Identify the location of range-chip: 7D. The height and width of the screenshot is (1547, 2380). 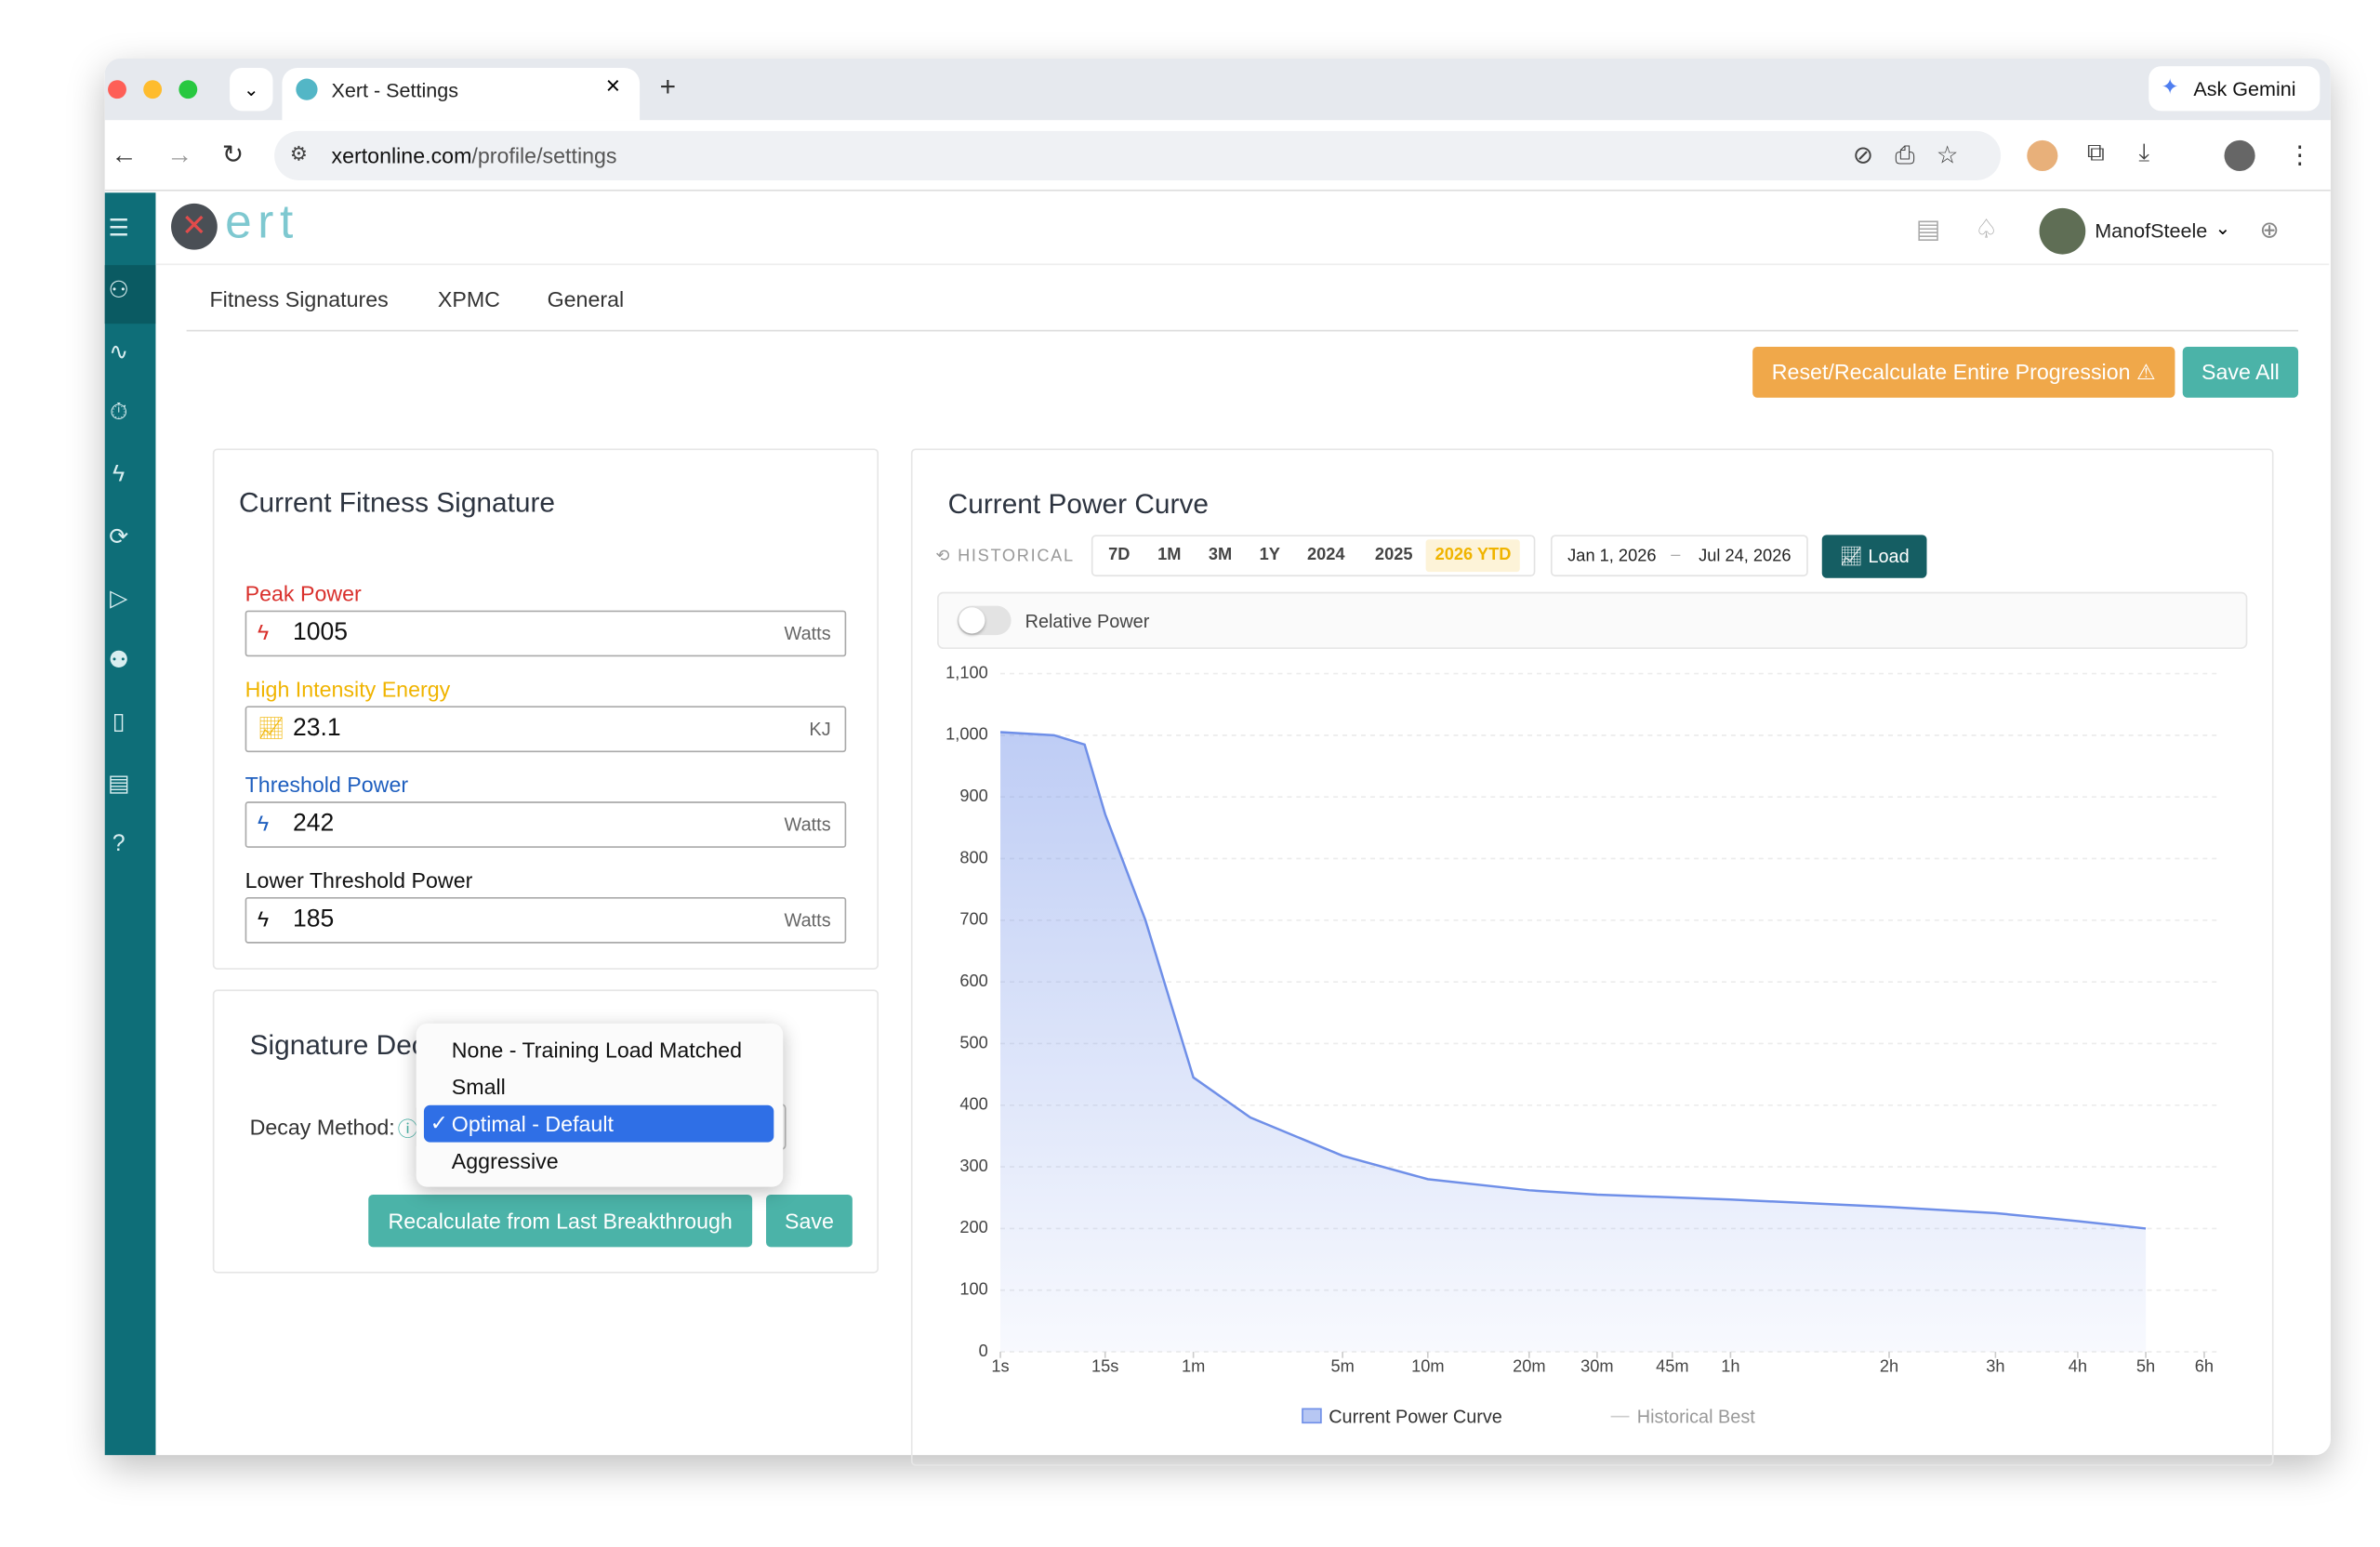
(1119, 555).